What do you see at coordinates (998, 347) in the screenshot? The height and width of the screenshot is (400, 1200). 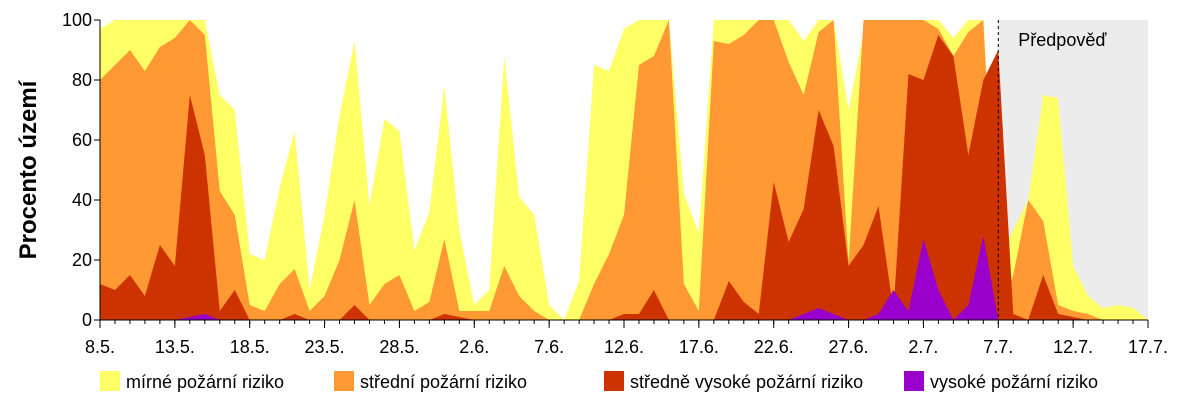 I see `x-tick-label: 7.7.` at bounding box center [998, 347].